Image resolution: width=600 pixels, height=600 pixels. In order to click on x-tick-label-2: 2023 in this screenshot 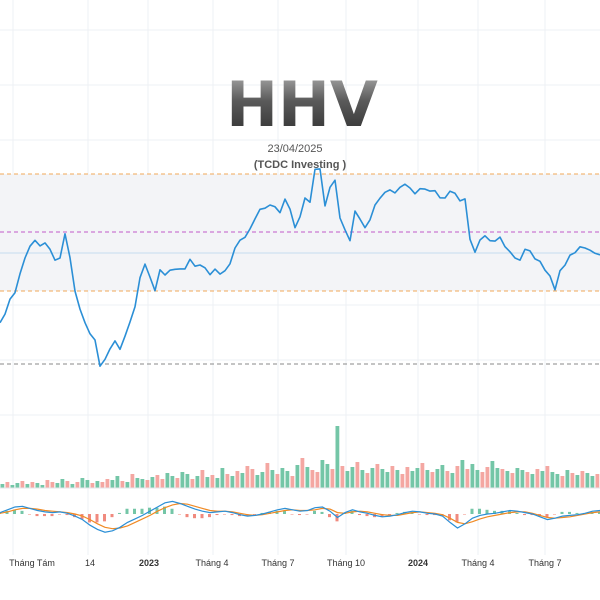, I will do `click(149, 563)`.